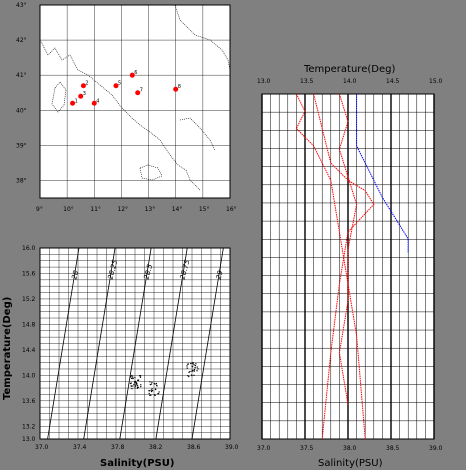 This screenshot has width=466, height=470. What do you see at coordinates (264, 448) in the screenshot?
I see `profile-bottom-tick: 37.0` at bounding box center [264, 448].